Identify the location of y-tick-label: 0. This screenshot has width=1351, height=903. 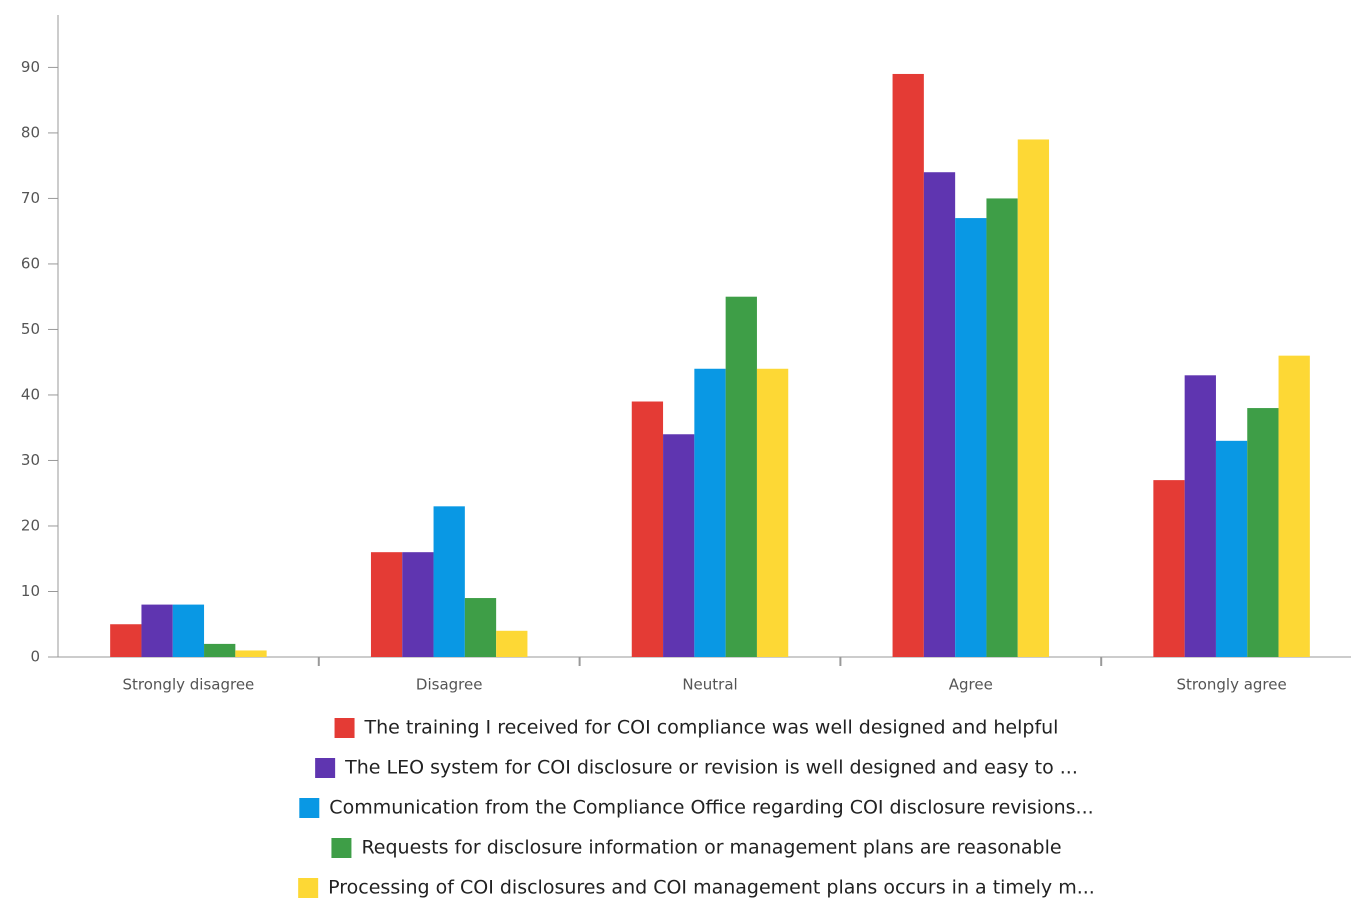
(35, 657).